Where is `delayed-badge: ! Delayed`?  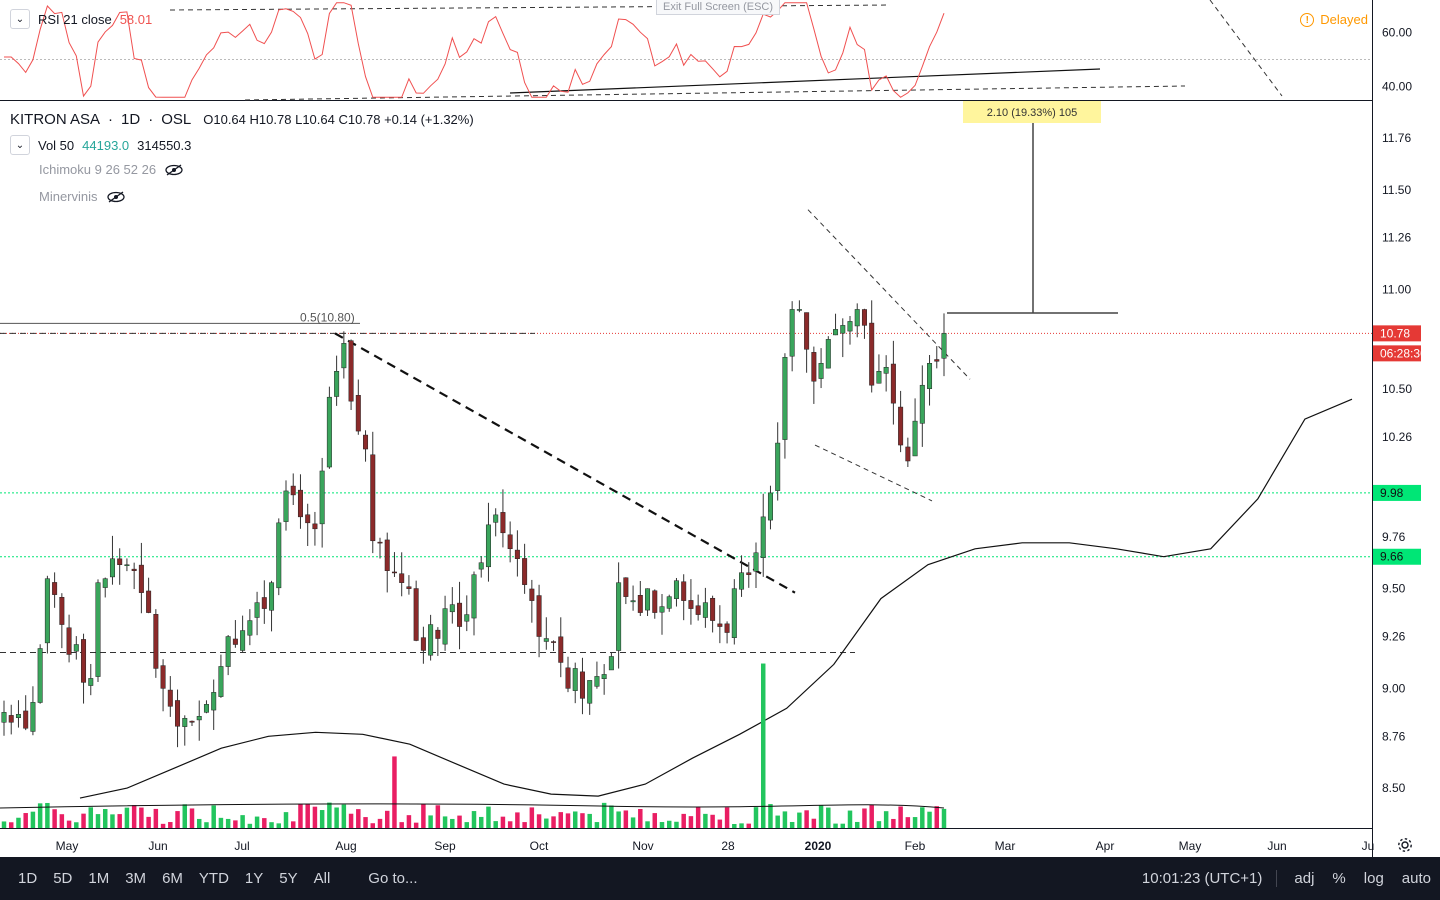
delayed-badge: ! Delayed is located at coordinates (1334, 19).